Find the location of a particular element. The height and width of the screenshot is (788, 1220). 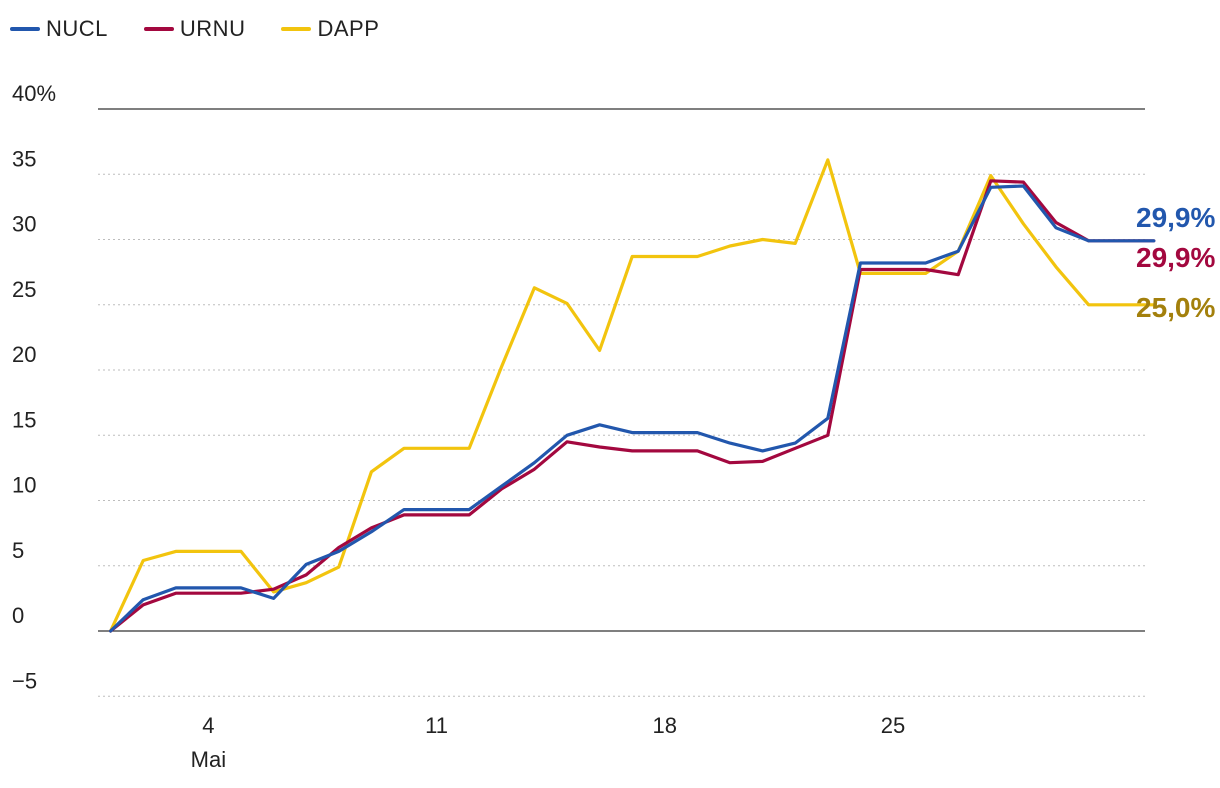

y-tick-label: 20 is located at coordinates (24, 354).